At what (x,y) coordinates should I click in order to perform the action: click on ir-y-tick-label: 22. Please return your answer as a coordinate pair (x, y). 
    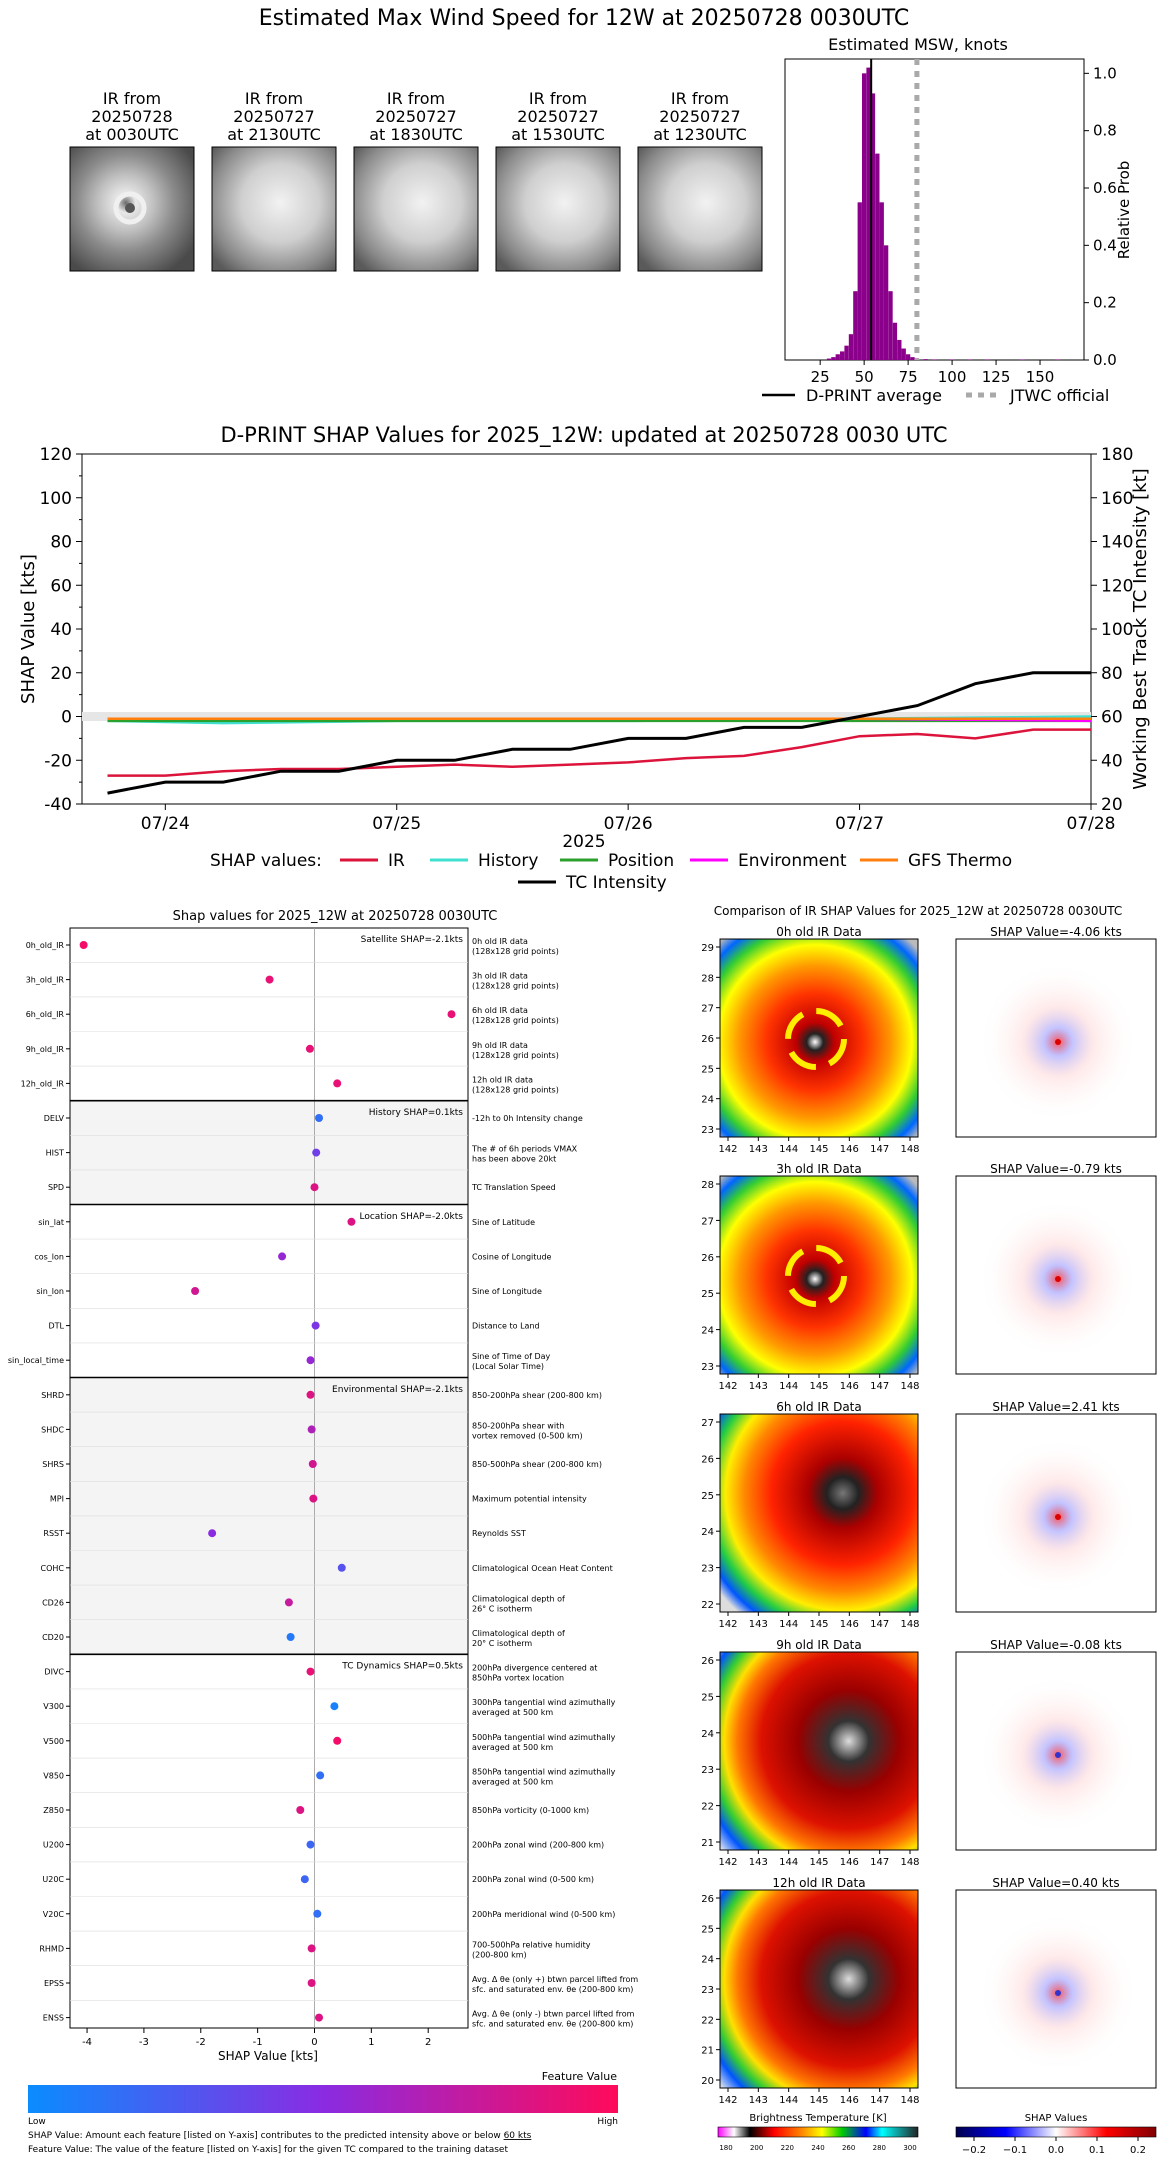
    Looking at the image, I should click on (707, 2020).